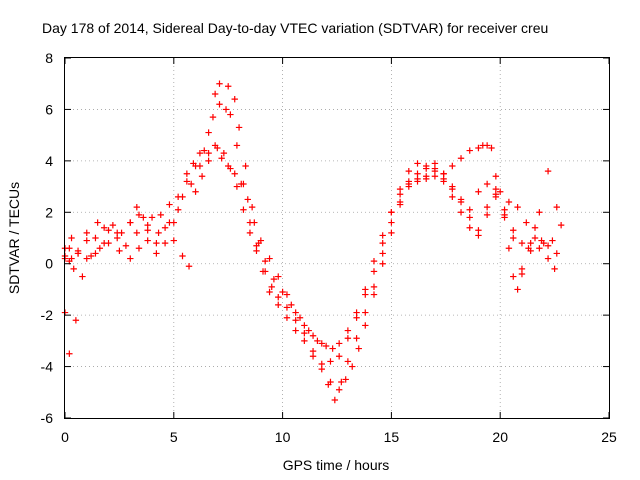  Describe the element at coordinates (47, 367) in the screenshot. I see `y-tick-label: -4` at that location.